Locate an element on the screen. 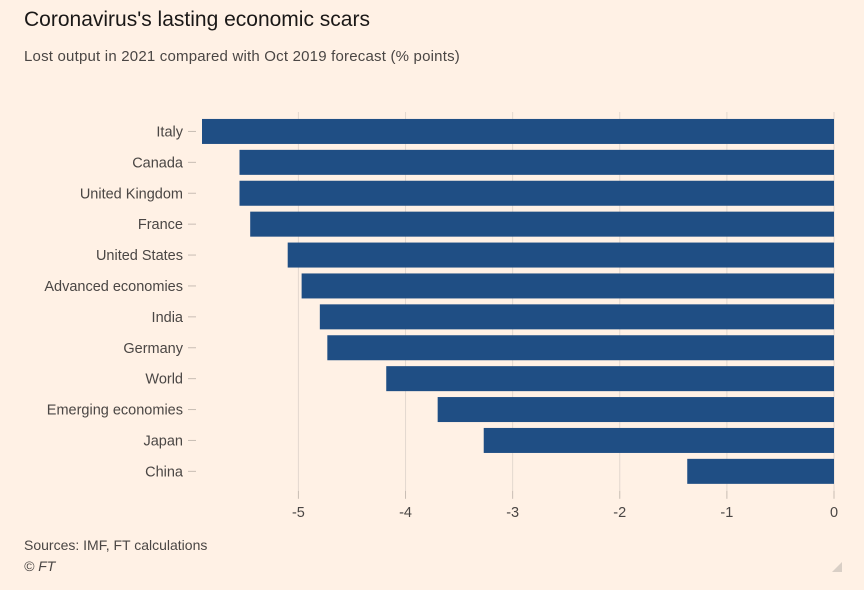  resize-handle-icon is located at coordinates (837, 567).